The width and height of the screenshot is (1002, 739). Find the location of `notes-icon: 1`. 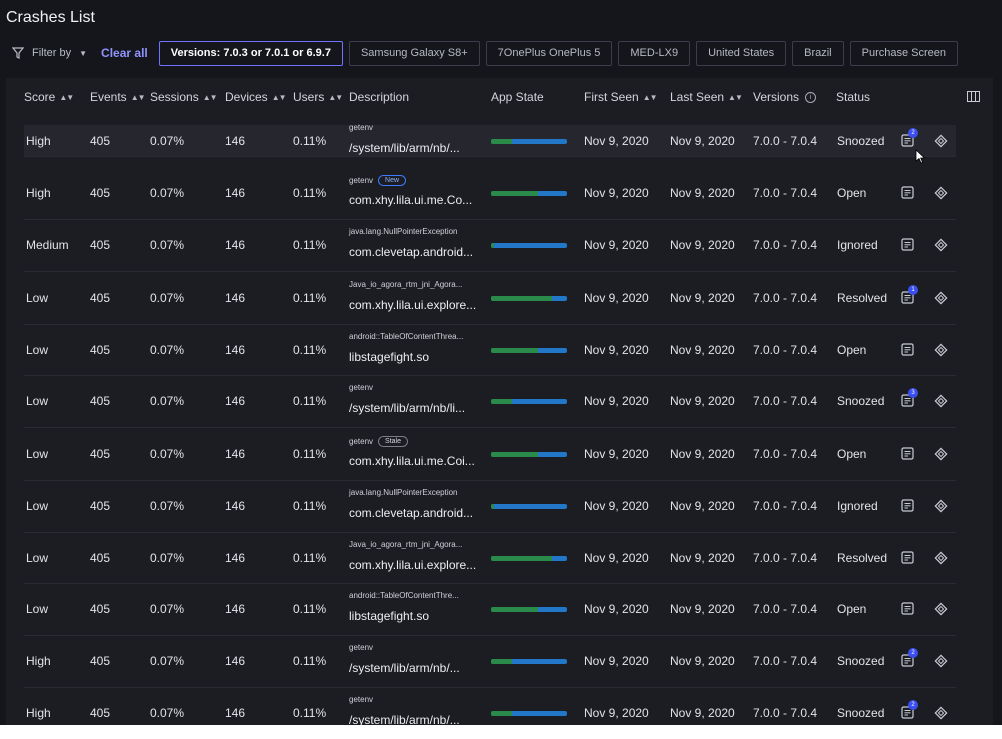

notes-icon: 1 is located at coordinates (909, 295).